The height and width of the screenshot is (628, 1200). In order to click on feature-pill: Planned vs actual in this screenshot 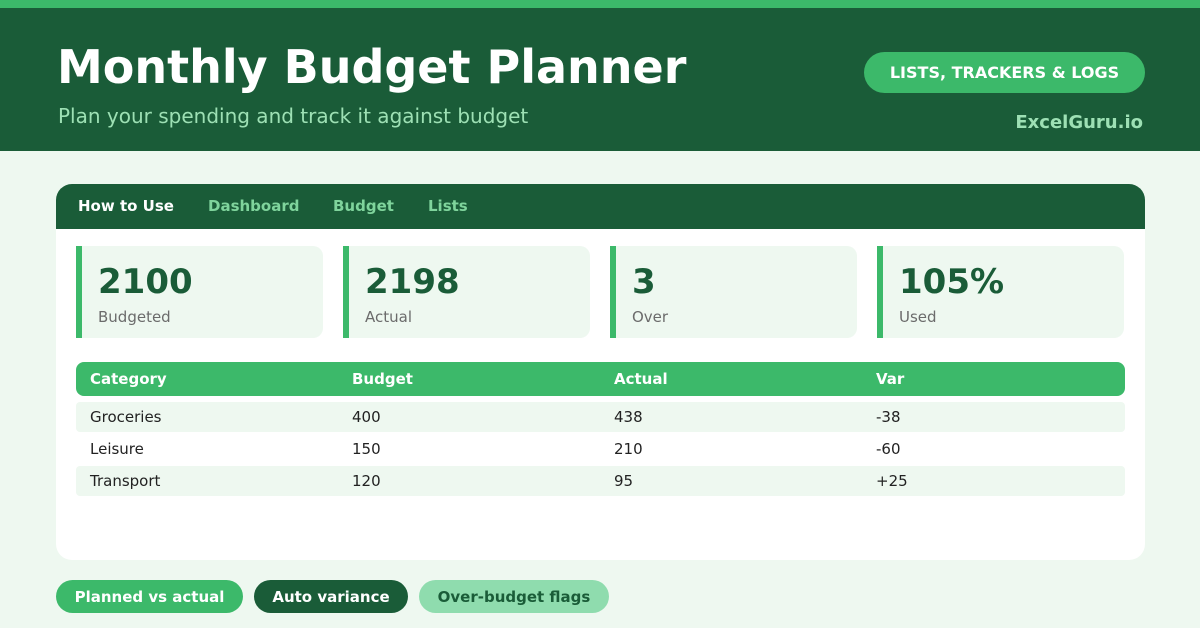, I will do `click(149, 596)`.